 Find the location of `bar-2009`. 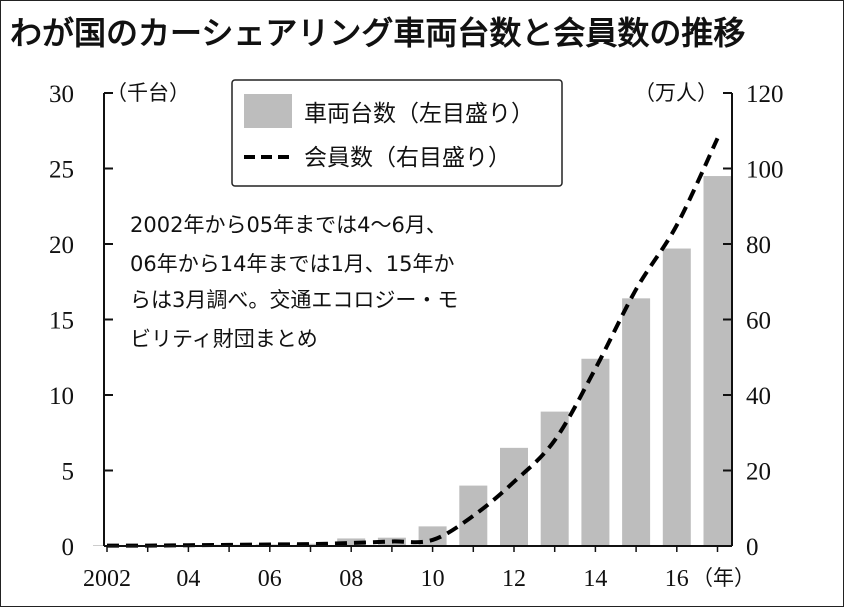

bar-2009 is located at coordinates (391, 541).